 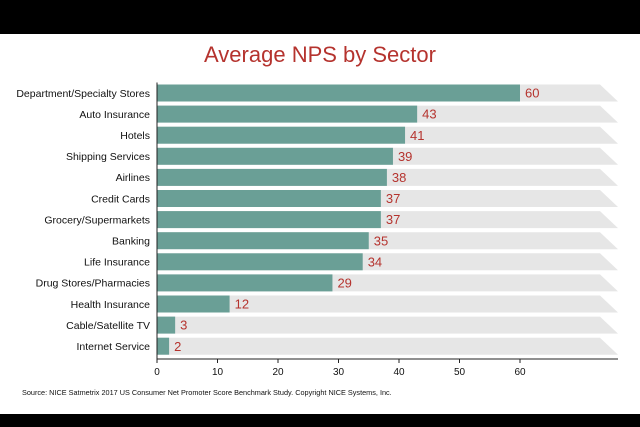 I want to click on value-label: 35, so click(x=381, y=240).